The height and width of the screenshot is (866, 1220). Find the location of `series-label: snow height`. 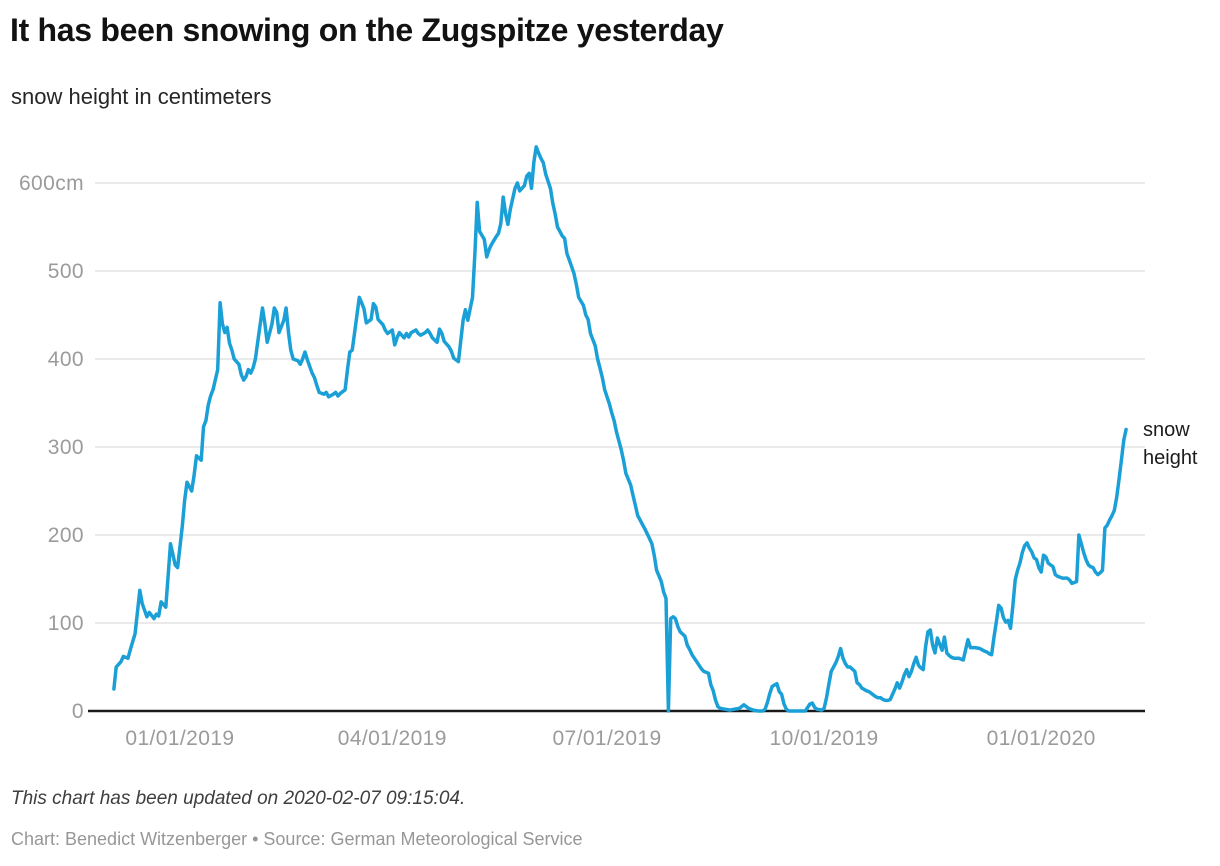

series-label: snow height is located at coordinates (1170, 444).